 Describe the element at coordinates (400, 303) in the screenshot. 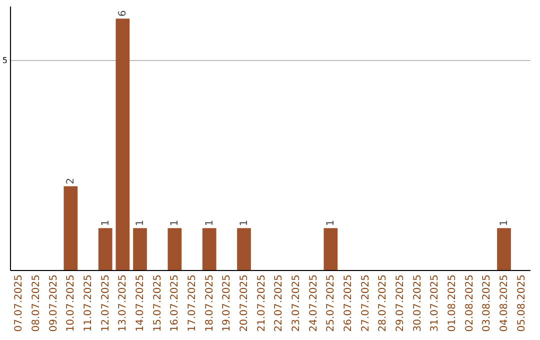

I see `x-tick-label: 29.07.2025` at that location.